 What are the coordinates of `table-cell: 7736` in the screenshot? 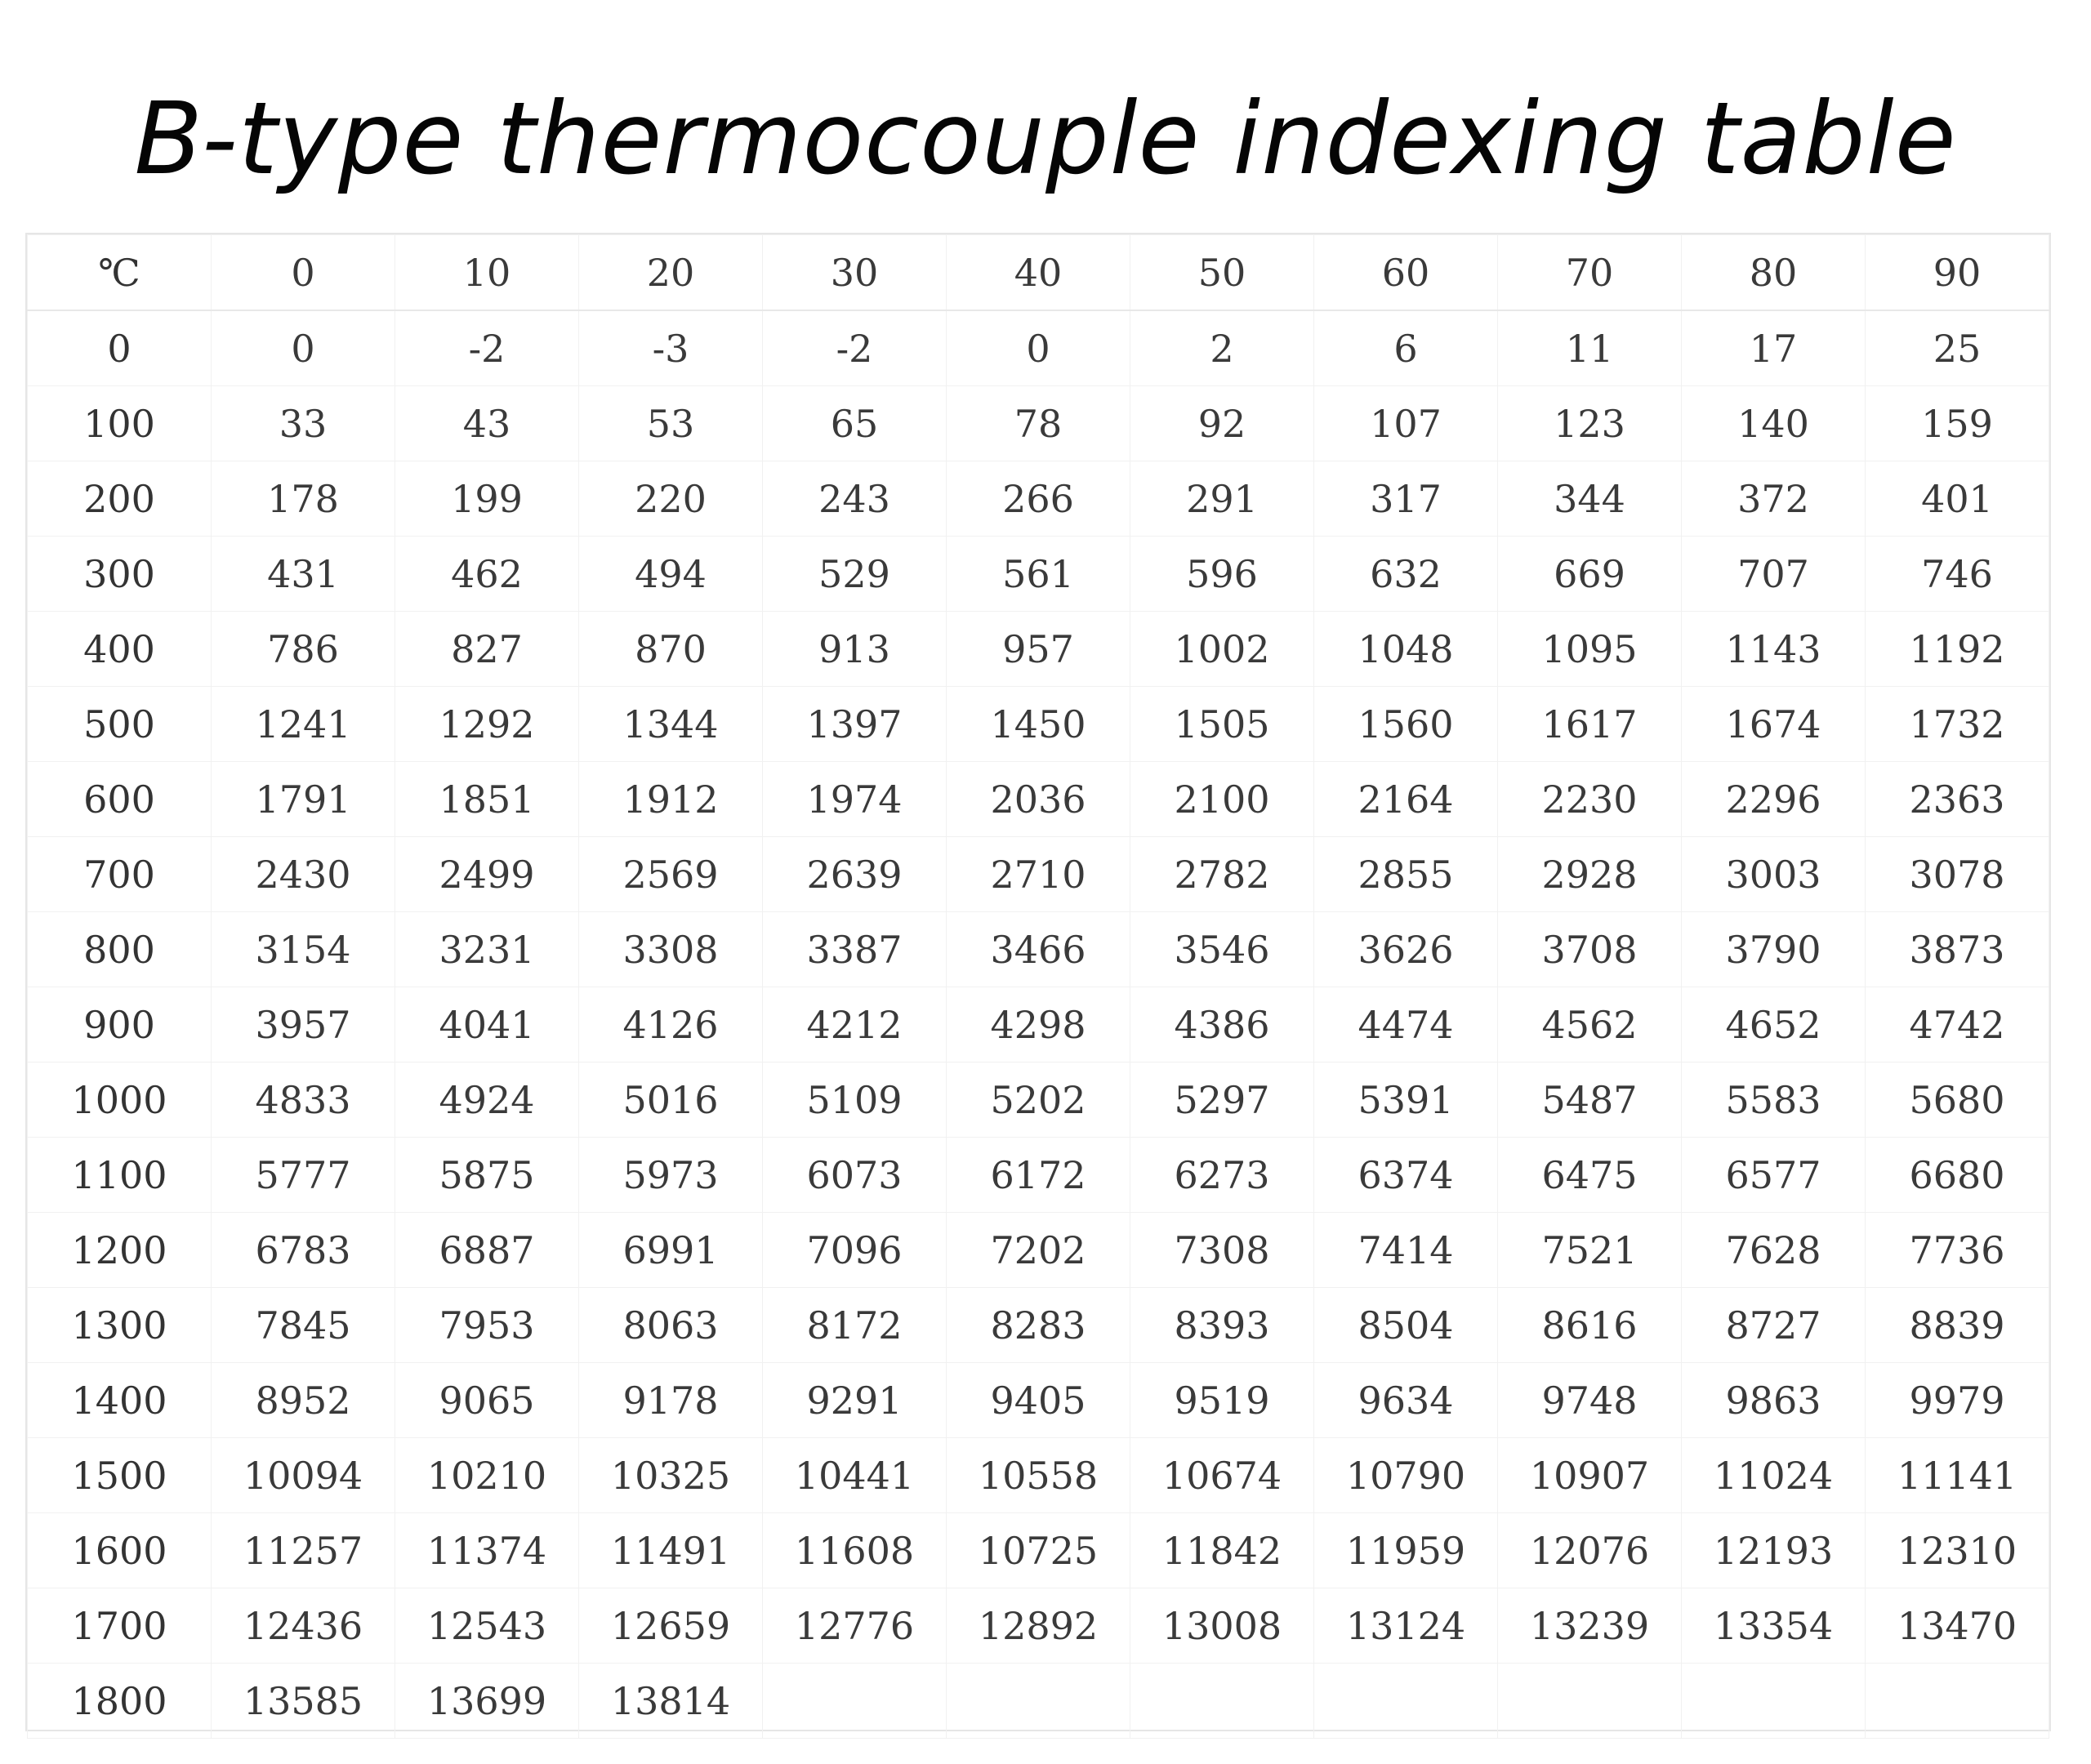 It's located at (1957, 1250).